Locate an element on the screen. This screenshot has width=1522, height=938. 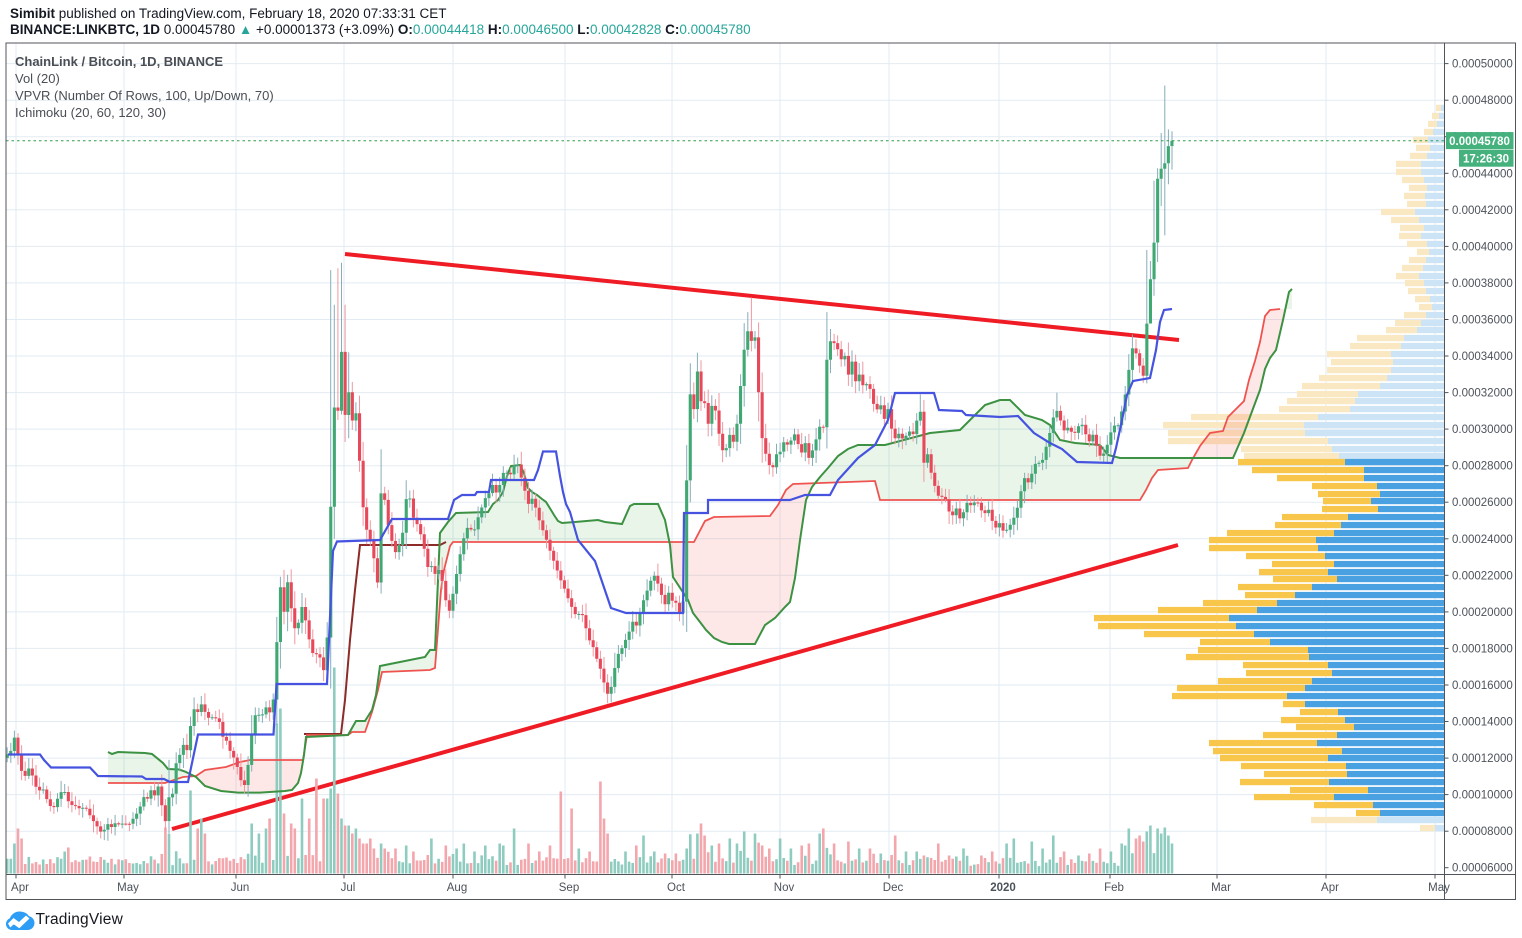
svg-text: 0.00030000 is located at coordinates (1482, 430).